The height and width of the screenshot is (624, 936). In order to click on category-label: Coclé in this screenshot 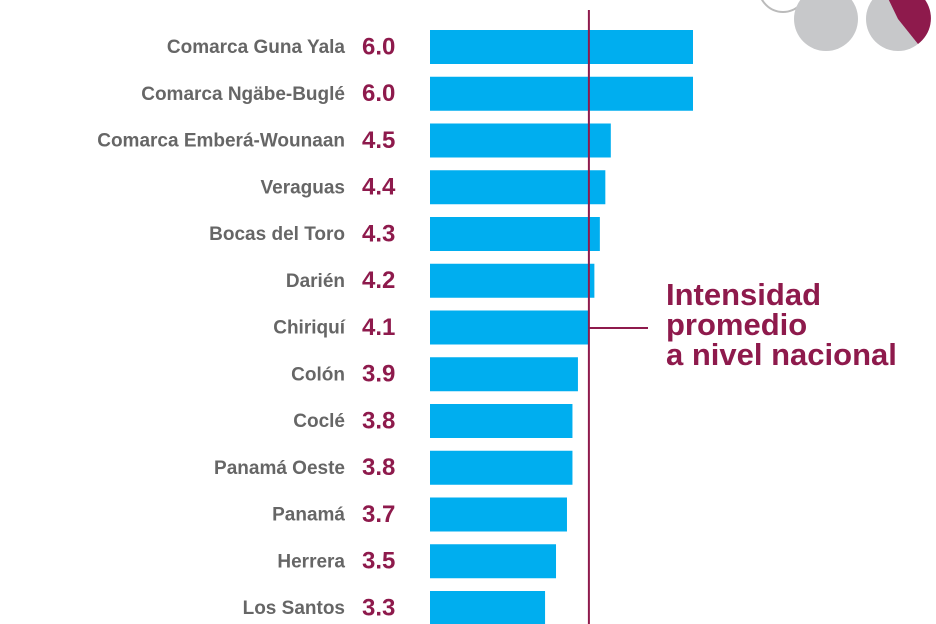, I will do `click(319, 421)`.